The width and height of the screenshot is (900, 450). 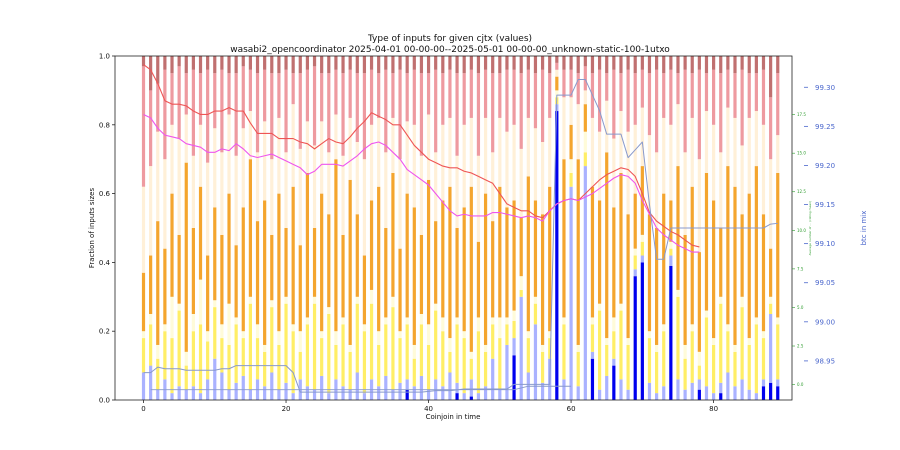 I want to click on right-axis-label: btc in mix, so click(x=864, y=228).